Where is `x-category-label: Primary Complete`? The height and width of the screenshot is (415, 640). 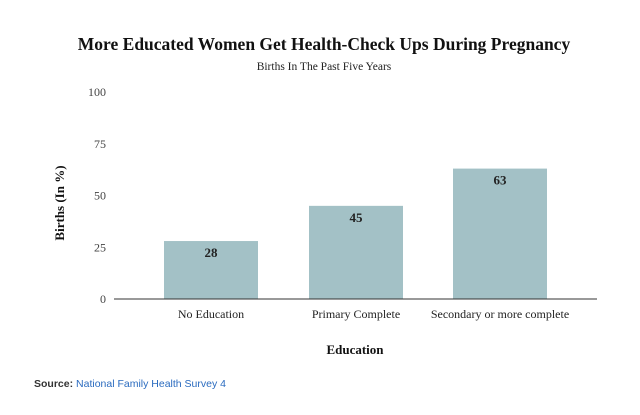
x-category-label: Primary Complete is located at coordinates (356, 314).